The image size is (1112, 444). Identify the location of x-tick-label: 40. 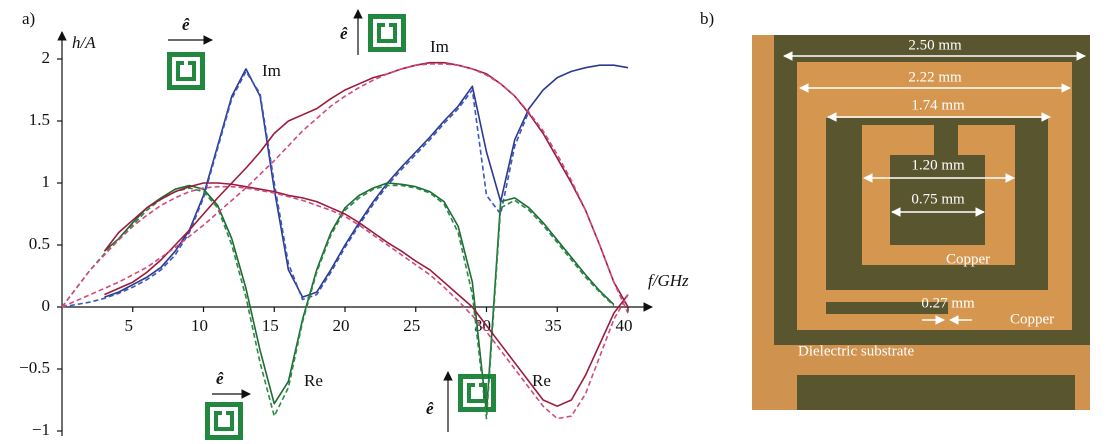
(624, 325).